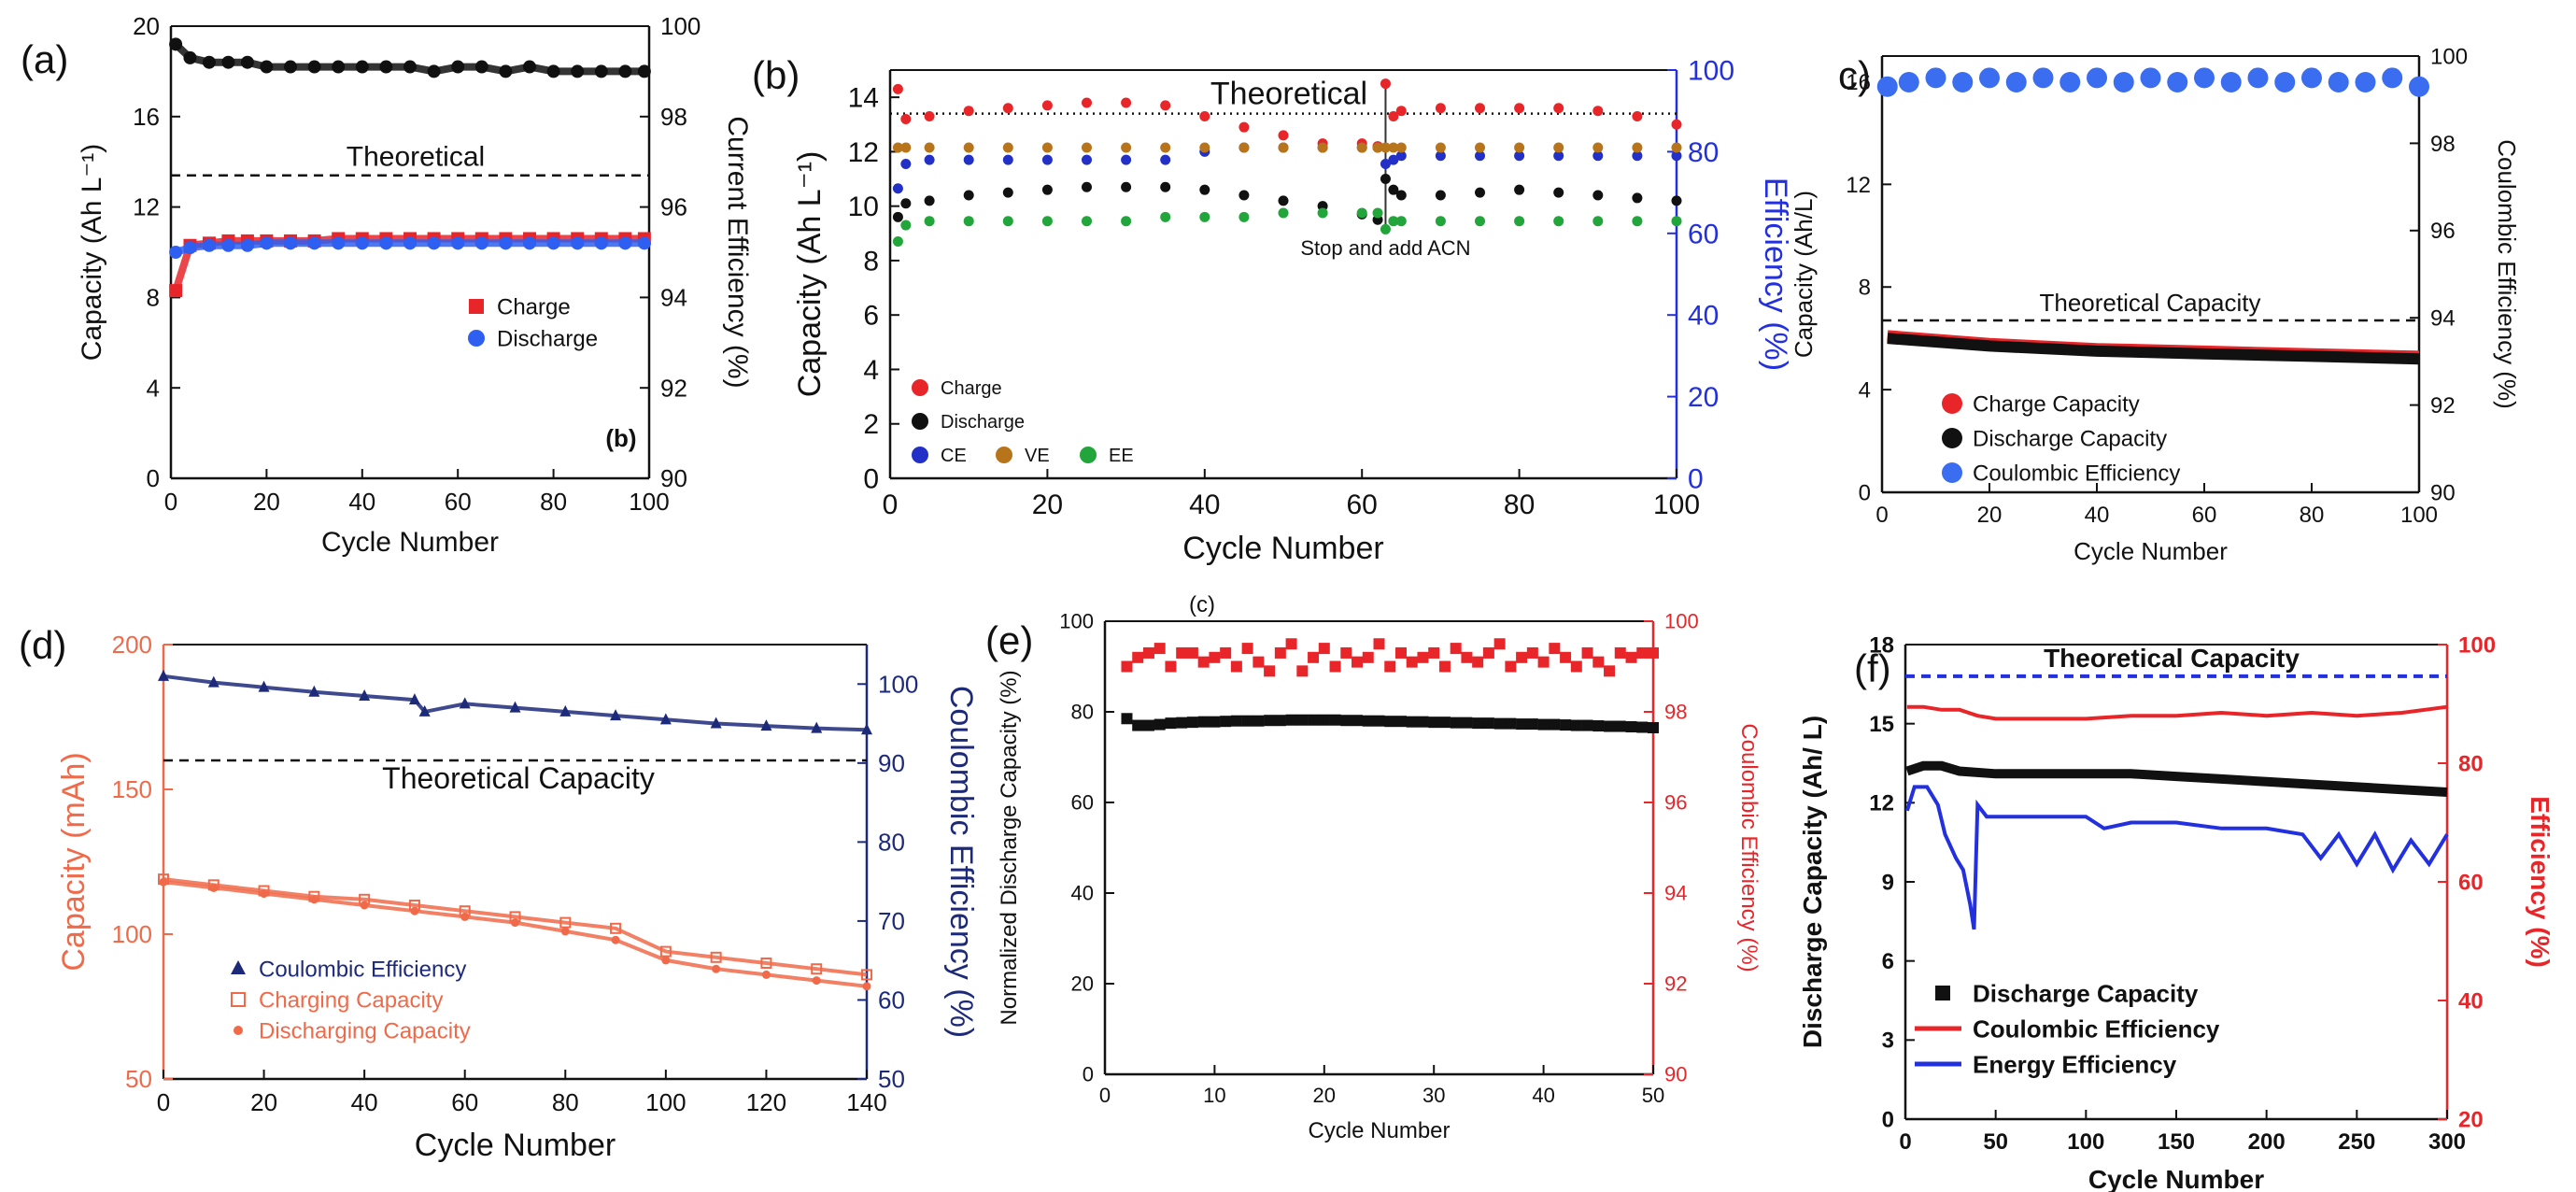 Image resolution: width=2576 pixels, height=1192 pixels. What do you see at coordinates (1865, 492) in the screenshot?
I see `y-tick-label: 0` at bounding box center [1865, 492].